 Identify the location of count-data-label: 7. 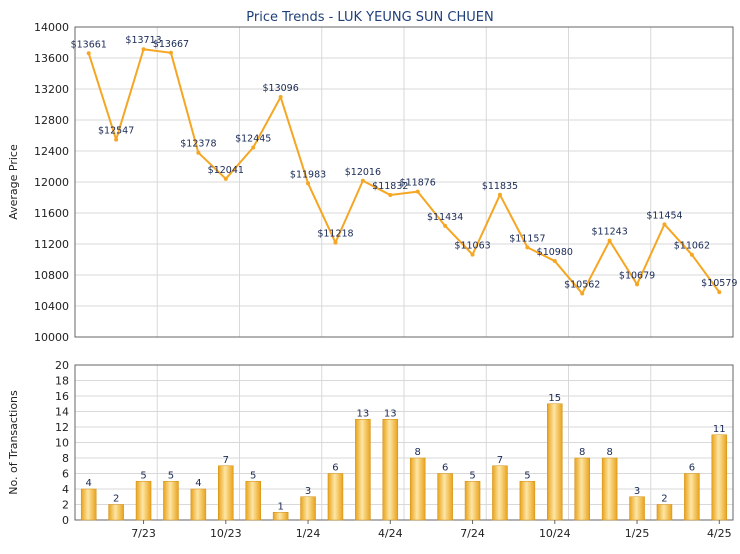
(226, 460).